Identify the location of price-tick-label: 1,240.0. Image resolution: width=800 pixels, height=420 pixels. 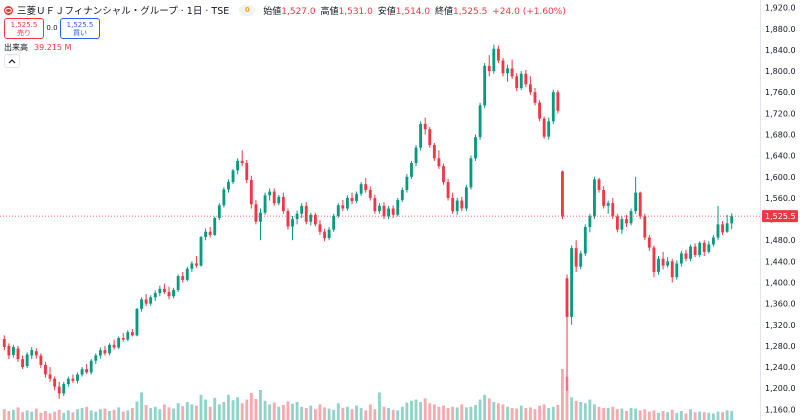
(780, 367).